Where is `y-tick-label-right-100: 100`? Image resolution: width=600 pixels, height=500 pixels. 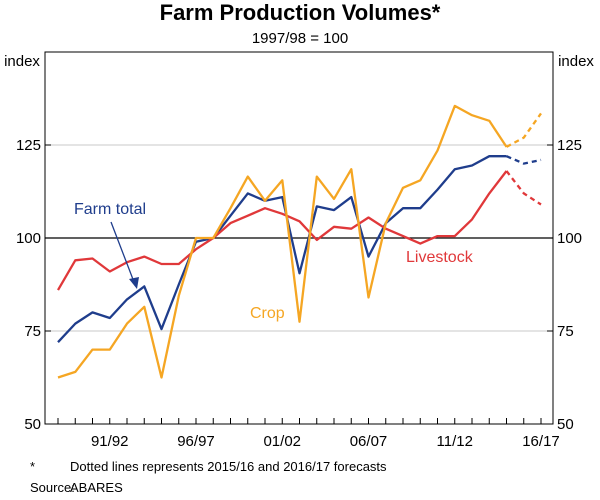
y-tick-label-right-100: 100 is located at coordinates (569, 238).